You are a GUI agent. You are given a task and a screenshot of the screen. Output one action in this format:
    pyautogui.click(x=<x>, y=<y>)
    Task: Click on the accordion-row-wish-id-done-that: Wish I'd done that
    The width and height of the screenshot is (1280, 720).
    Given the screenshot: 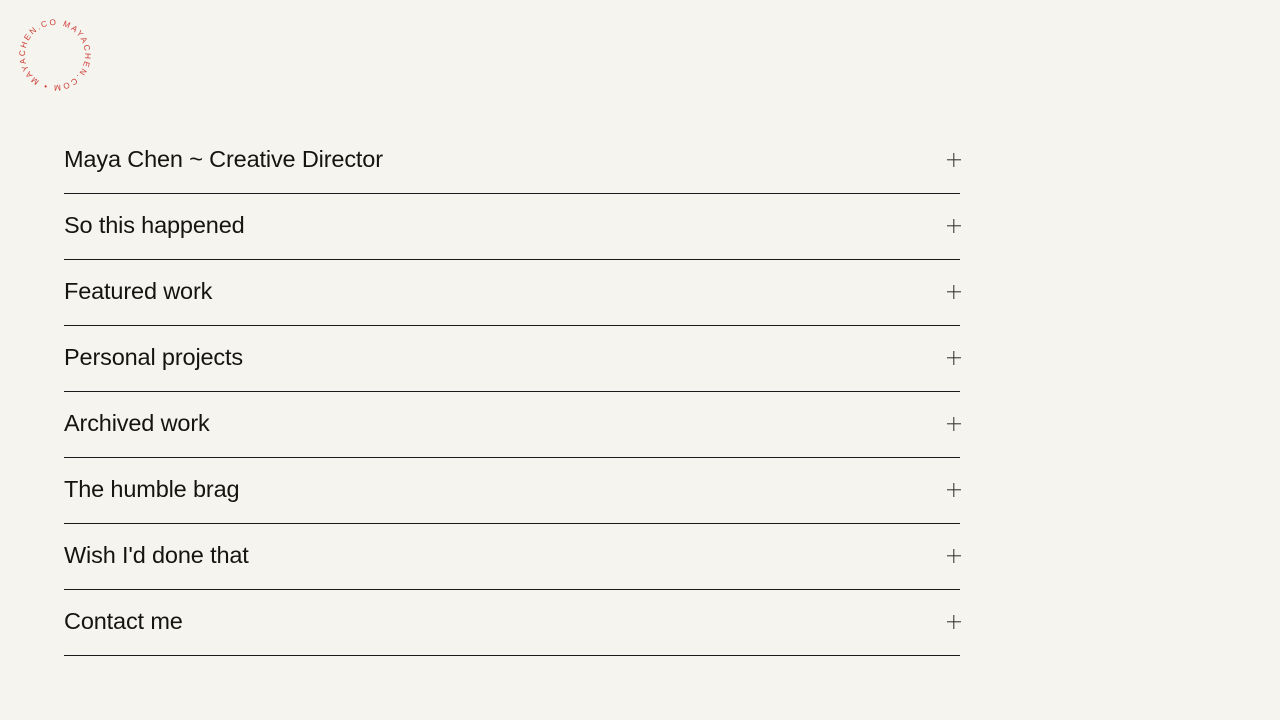 What is the action you would take?
    pyautogui.click(x=512, y=557)
    